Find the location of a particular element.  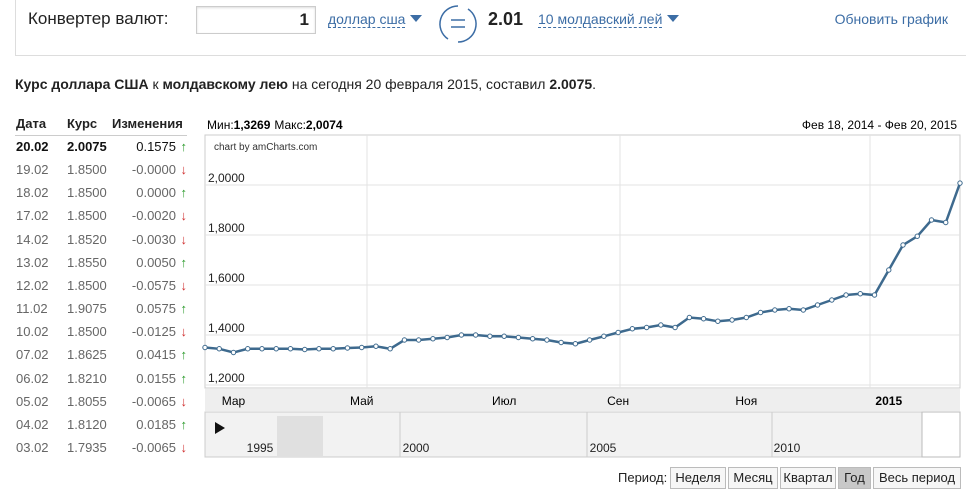

change: -0.0065 is located at coordinates (153, 447).